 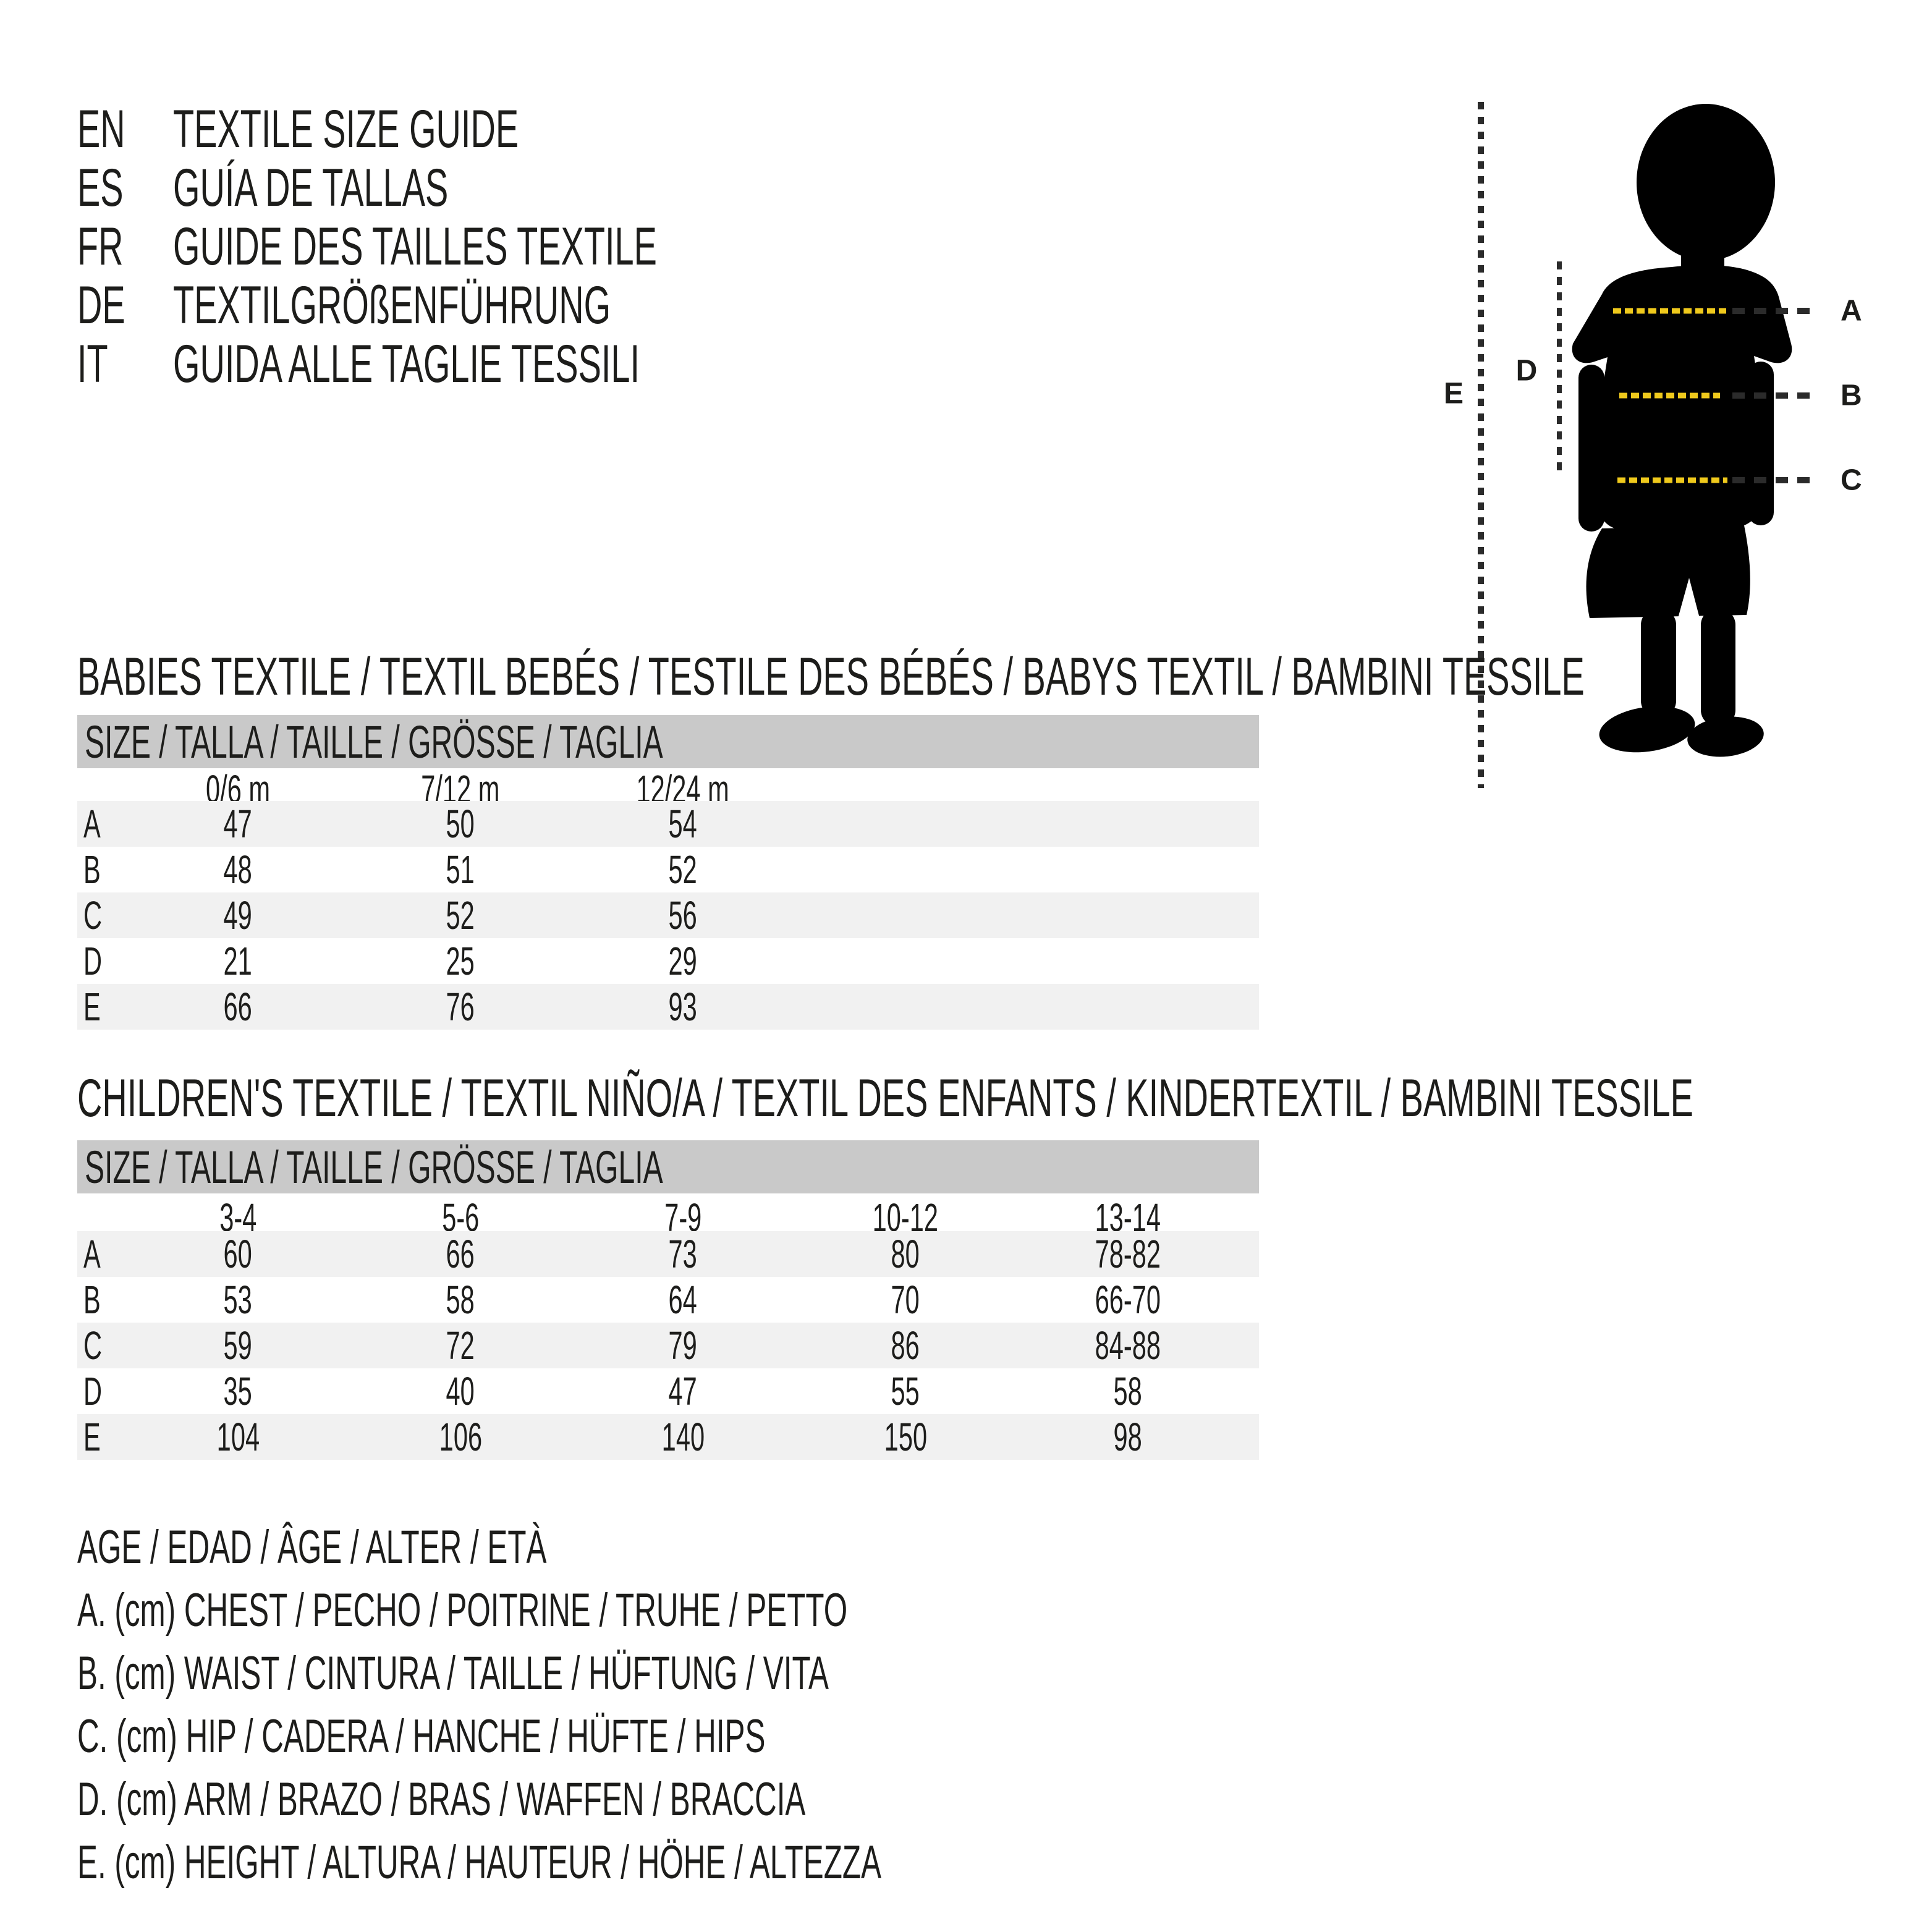 I want to click on table-cell-text: 35, so click(x=238, y=1391).